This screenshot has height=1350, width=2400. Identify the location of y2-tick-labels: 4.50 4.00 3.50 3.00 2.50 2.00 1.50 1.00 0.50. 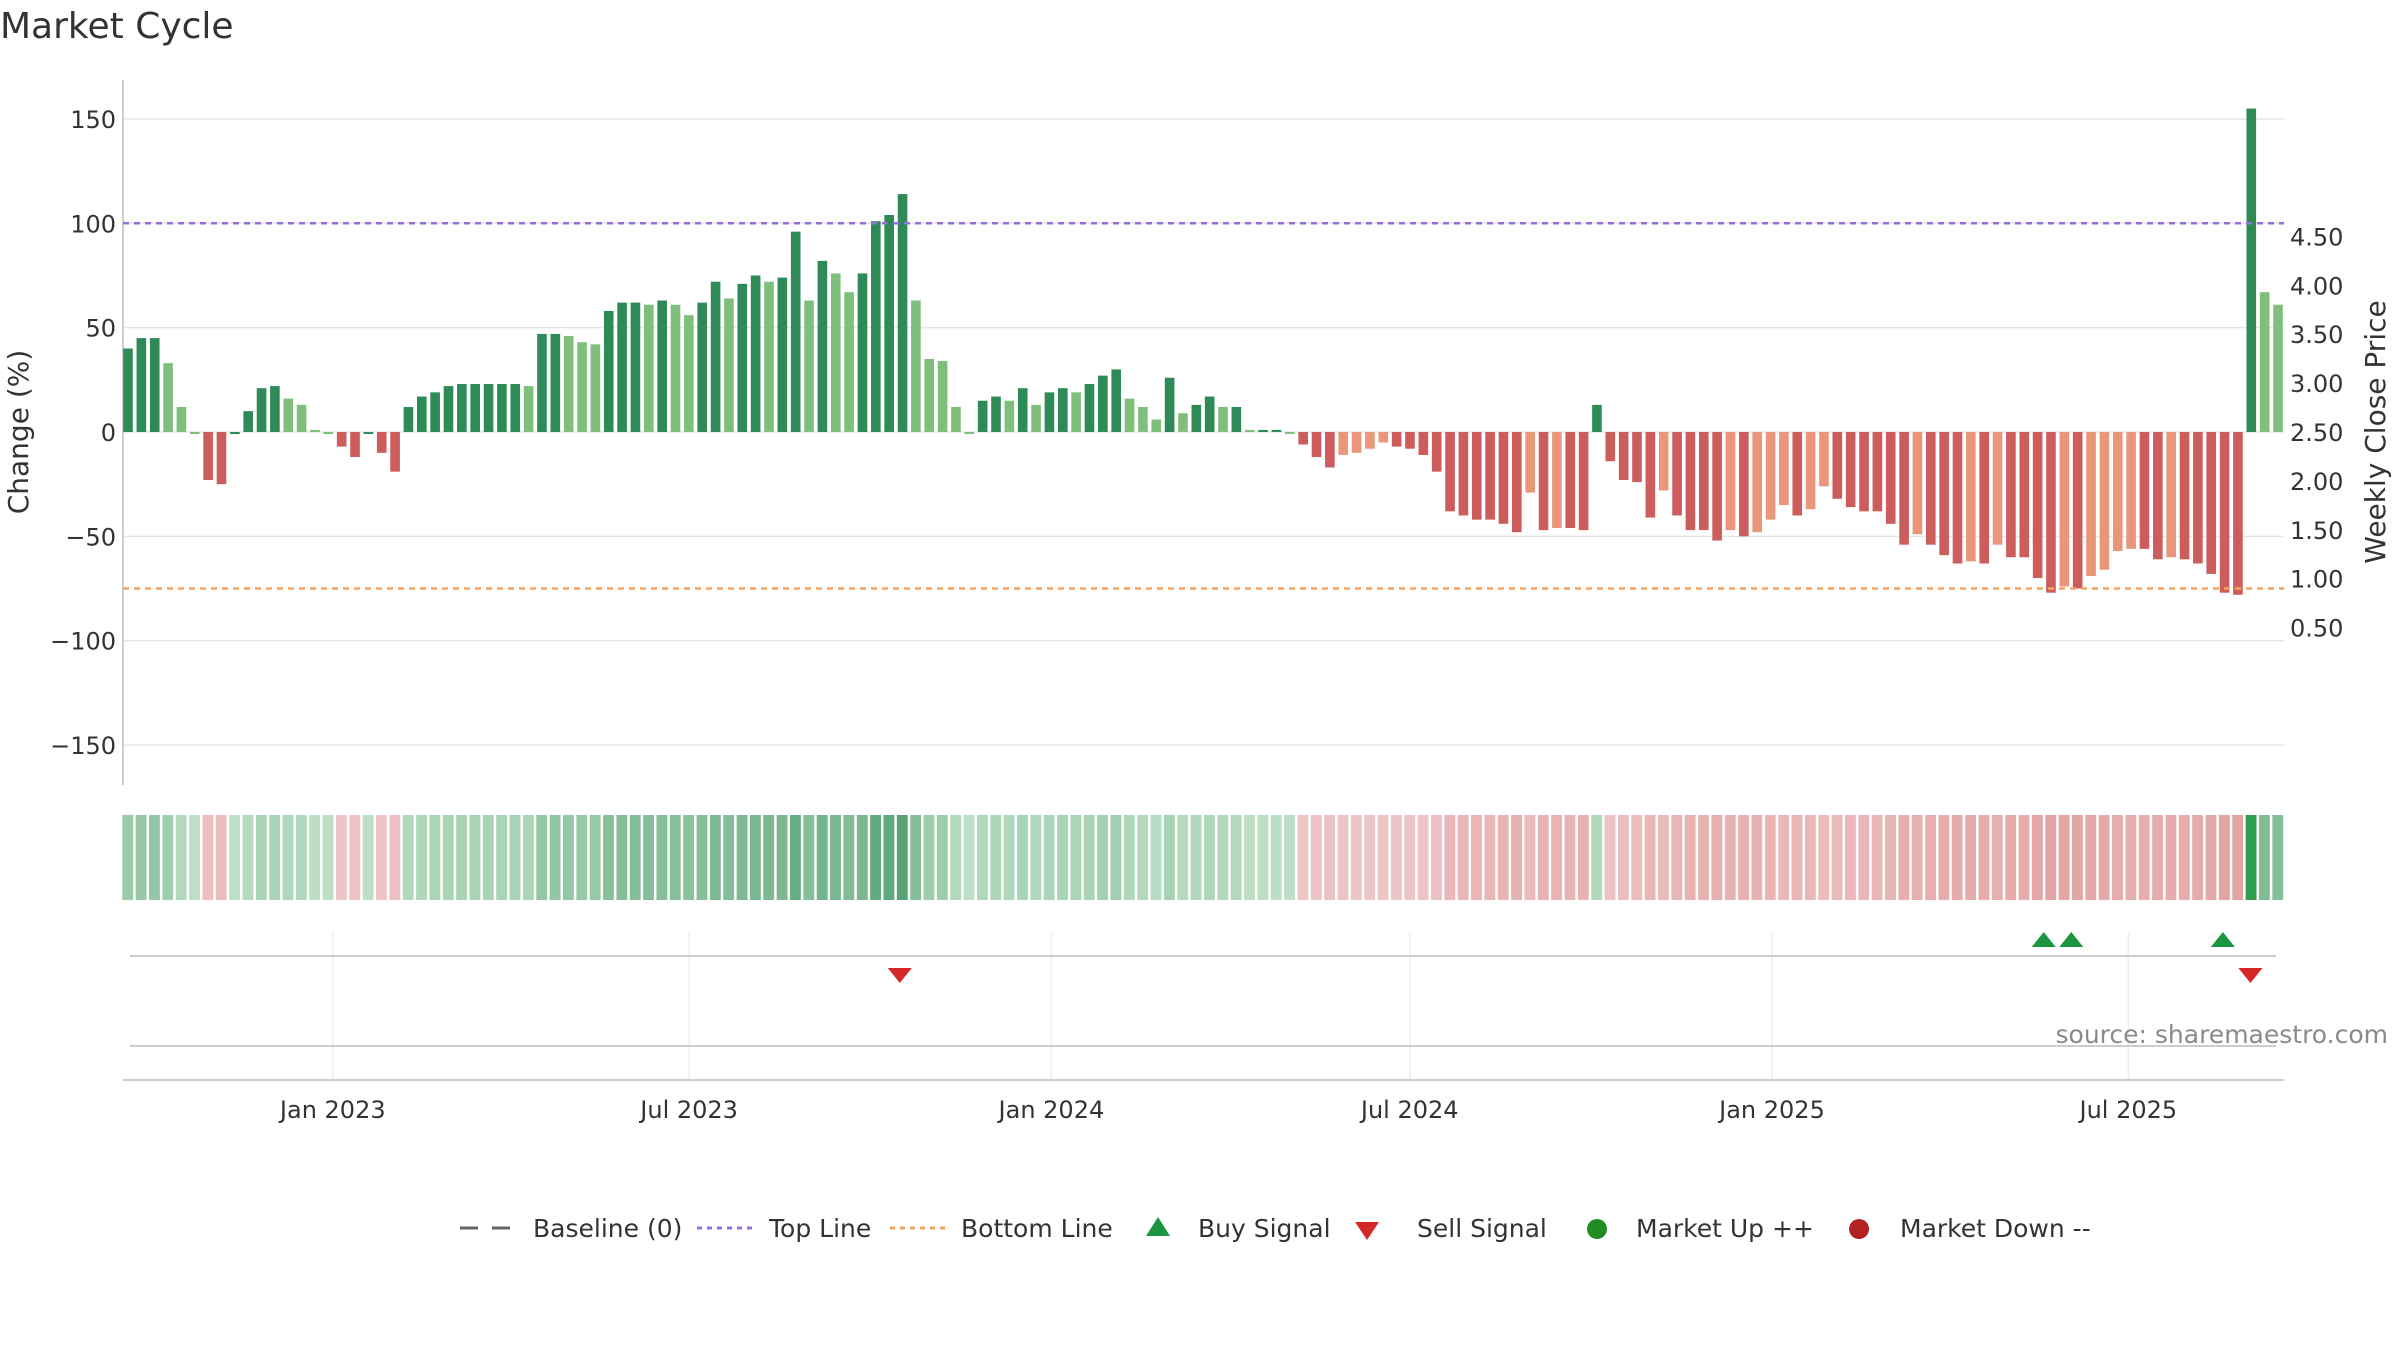
(2316, 432).